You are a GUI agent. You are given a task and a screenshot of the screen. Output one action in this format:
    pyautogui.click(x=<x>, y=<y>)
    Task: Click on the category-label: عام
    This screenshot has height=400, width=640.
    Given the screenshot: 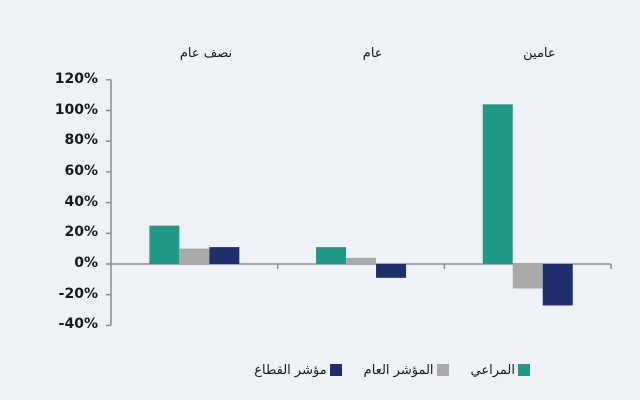 What is the action you would take?
    pyautogui.click(x=372, y=53)
    